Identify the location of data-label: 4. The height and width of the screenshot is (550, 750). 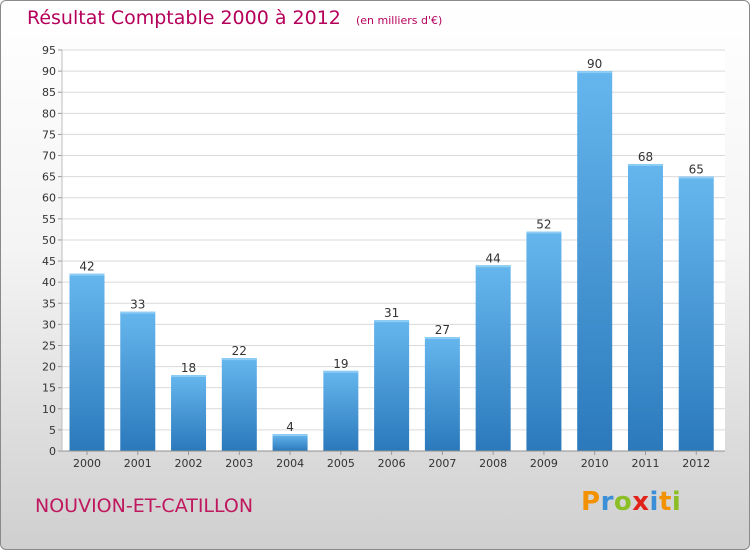
(290, 427).